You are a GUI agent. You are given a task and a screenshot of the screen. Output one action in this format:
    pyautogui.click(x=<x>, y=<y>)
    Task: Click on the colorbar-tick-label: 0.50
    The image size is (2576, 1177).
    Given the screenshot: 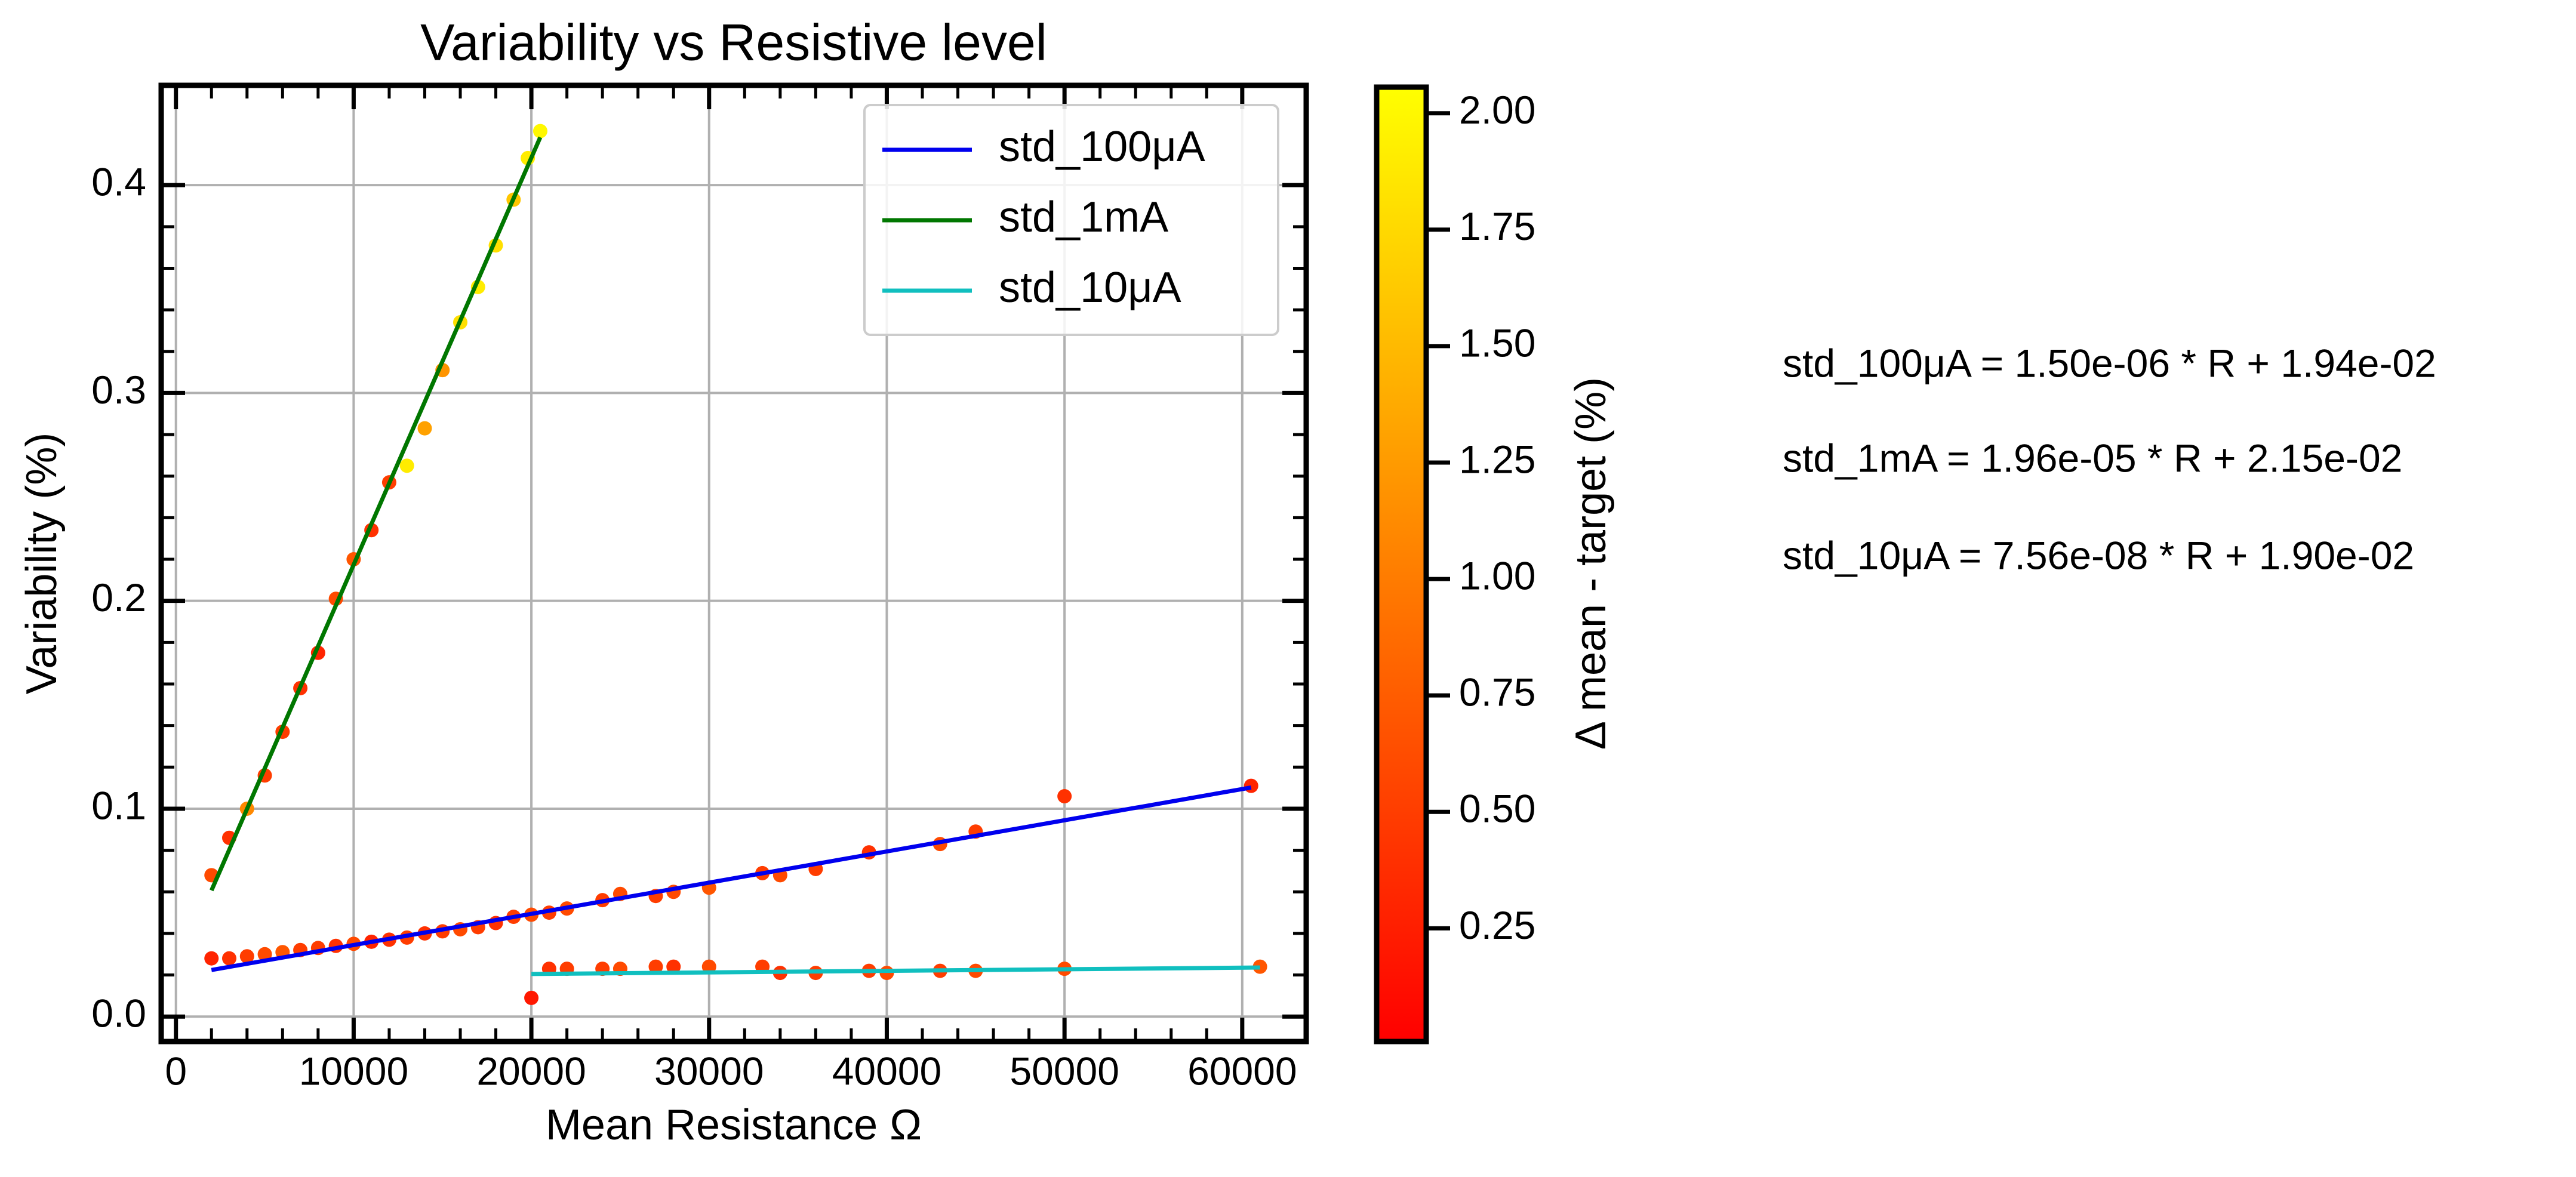 What is the action you would take?
    pyautogui.click(x=1497, y=809)
    